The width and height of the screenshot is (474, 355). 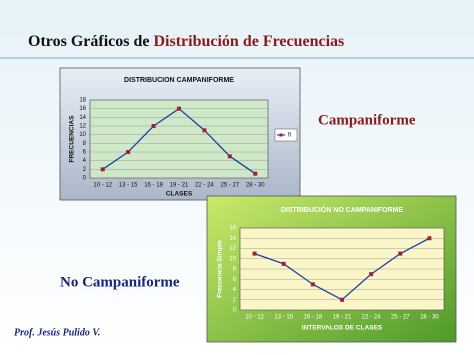 What do you see at coordinates (286, 135) in the screenshot?
I see `legend` at bounding box center [286, 135].